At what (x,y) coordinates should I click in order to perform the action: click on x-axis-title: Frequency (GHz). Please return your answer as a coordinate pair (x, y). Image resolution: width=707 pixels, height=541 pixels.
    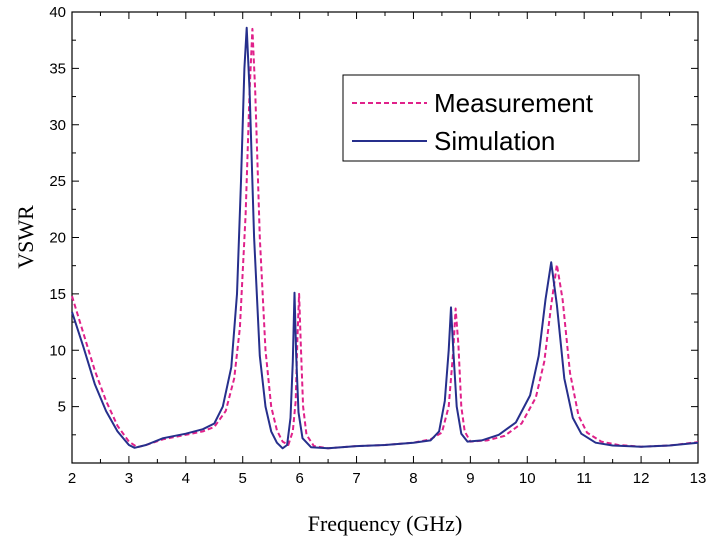
    Looking at the image, I should click on (385, 523).